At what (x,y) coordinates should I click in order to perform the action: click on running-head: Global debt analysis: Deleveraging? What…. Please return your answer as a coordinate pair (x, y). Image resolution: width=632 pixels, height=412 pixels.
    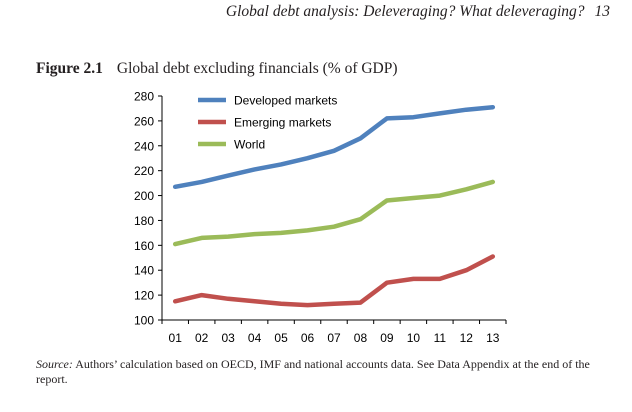
    Looking at the image, I should click on (418, 12).